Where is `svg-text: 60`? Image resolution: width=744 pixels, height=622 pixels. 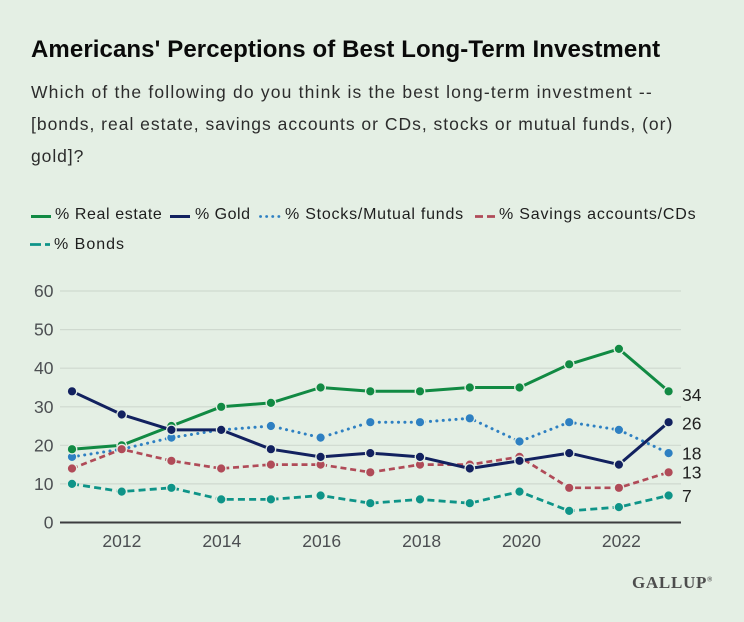
svg-text: 60 is located at coordinates (44, 291).